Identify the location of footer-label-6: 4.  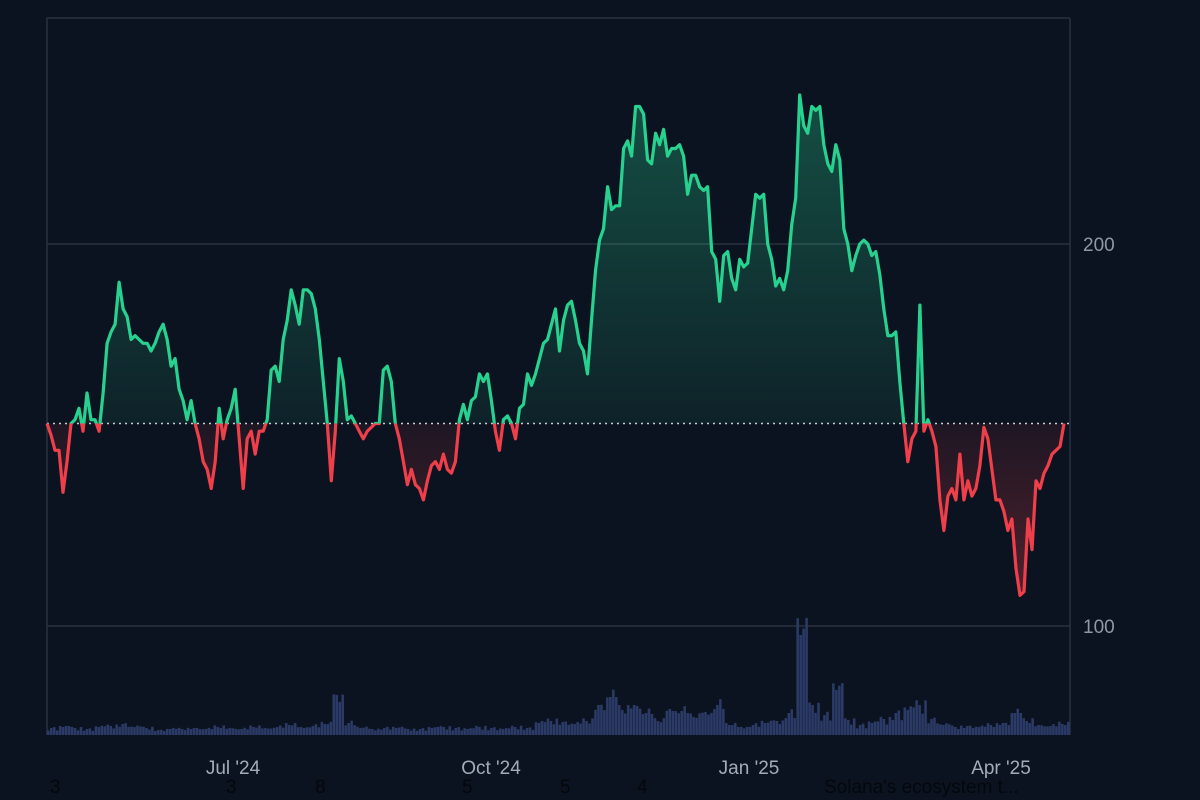
(642, 787).